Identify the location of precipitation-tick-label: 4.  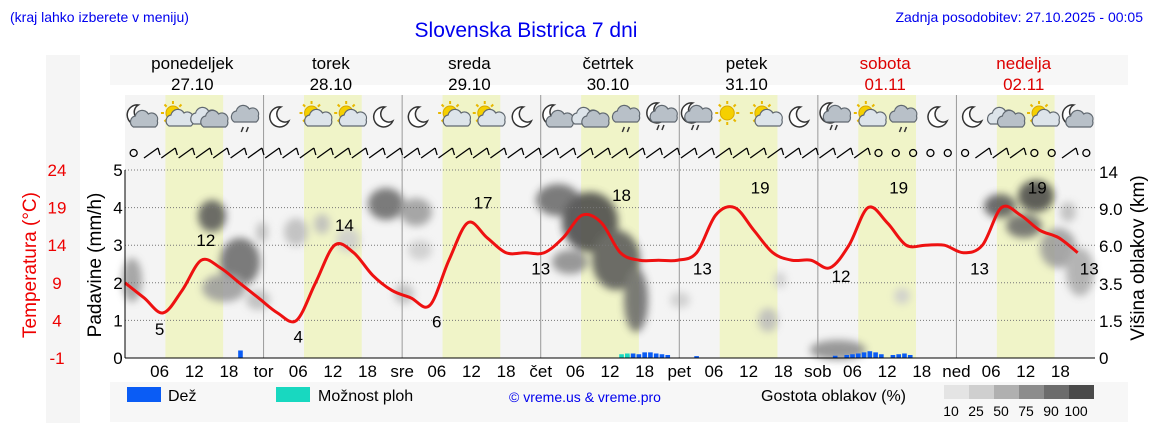
(117, 208).